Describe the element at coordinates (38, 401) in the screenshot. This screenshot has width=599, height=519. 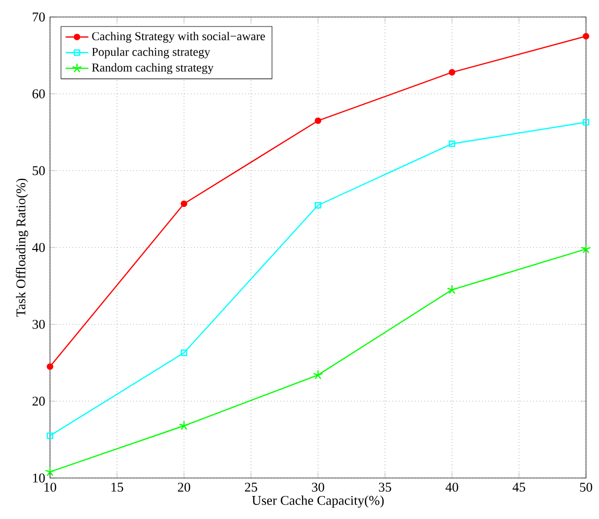
I see `y-tick-label: 20` at that location.